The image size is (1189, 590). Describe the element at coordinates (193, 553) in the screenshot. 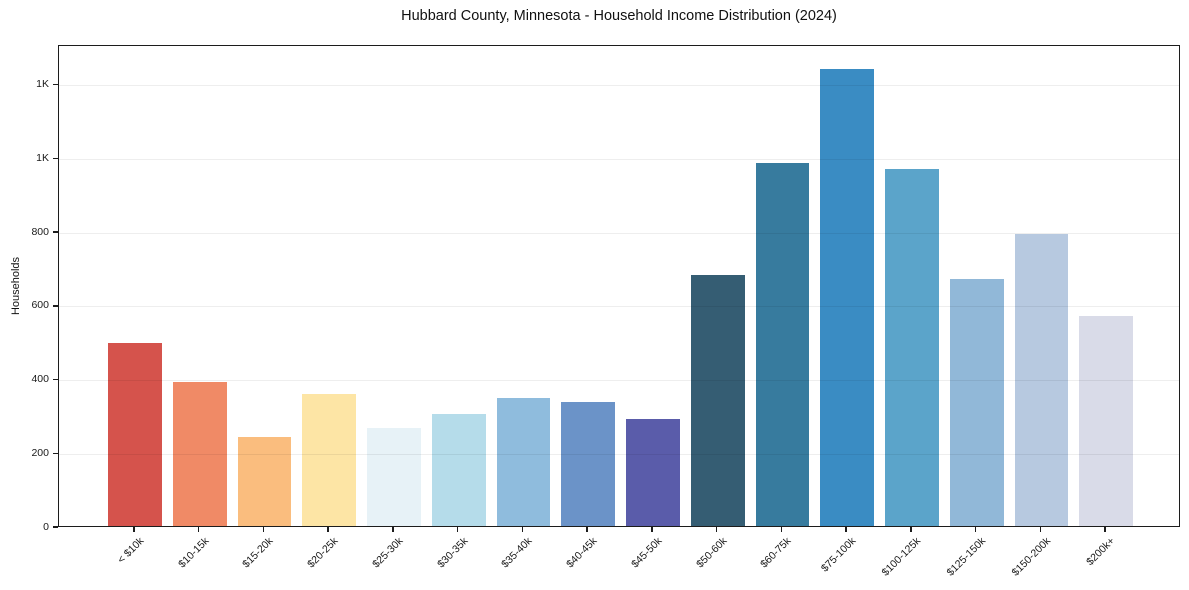

I see `x-tick-label: $10-15k` at that location.